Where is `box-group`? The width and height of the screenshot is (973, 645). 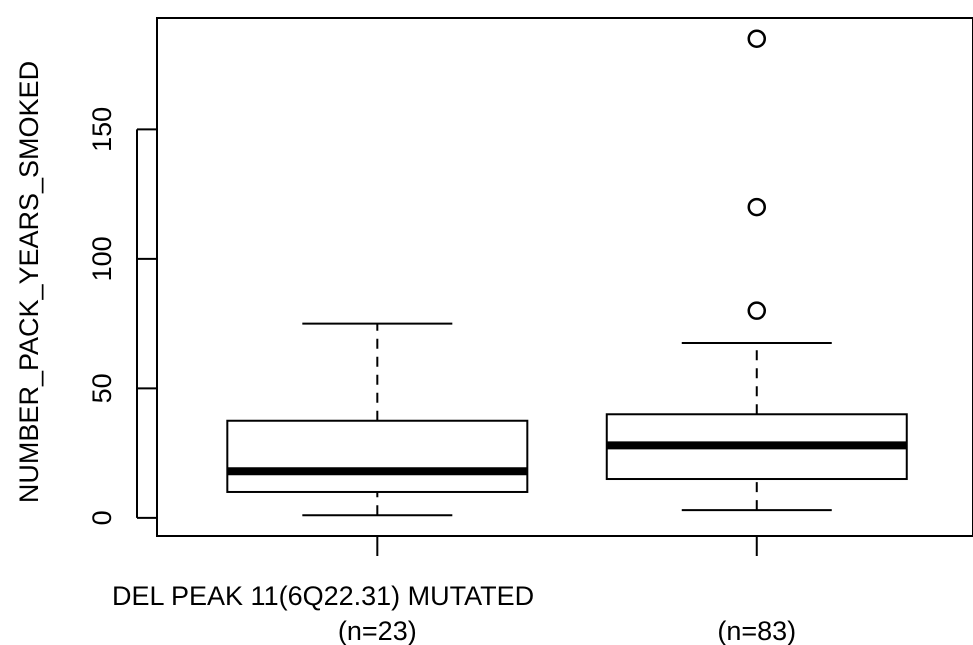 box-group is located at coordinates (377, 419).